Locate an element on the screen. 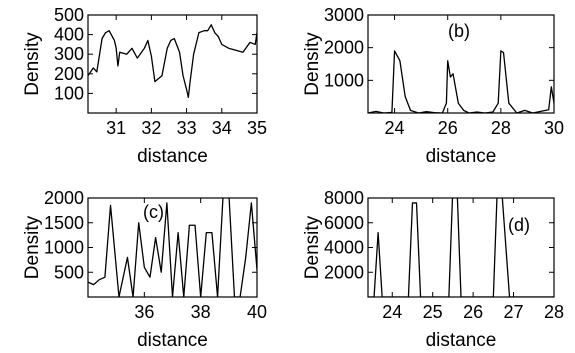 This screenshot has width=575, height=353. y-tick-label: 3000 is located at coordinates (344, 15).